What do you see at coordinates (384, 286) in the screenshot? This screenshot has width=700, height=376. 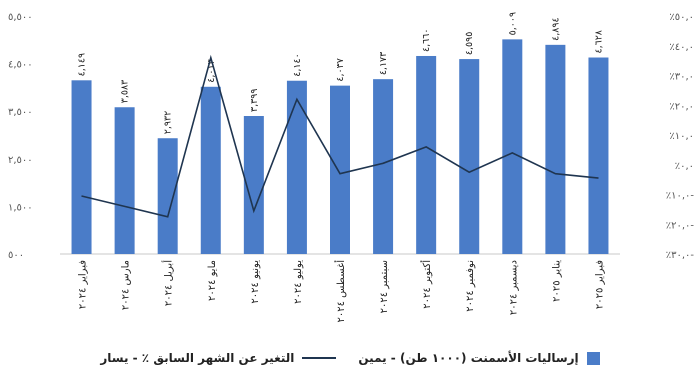 I see `category-label: سبتمبر ٢٠٢٤` at bounding box center [384, 286].